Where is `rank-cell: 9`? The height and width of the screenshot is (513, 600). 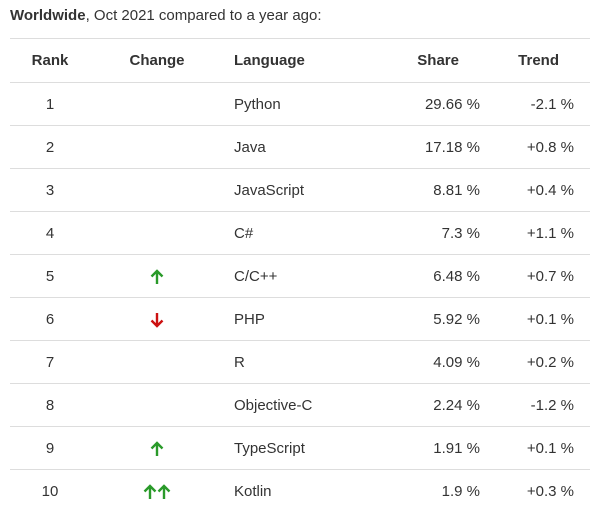
rank-cell: 9 is located at coordinates (50, 448).